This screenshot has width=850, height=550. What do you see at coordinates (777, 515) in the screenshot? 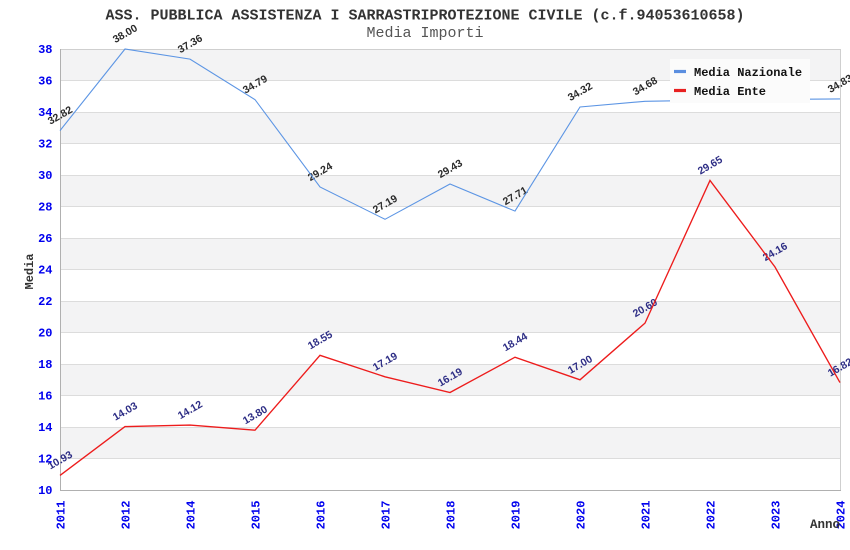
I see `svg-text: 2023` at bounding box center [777, 515].